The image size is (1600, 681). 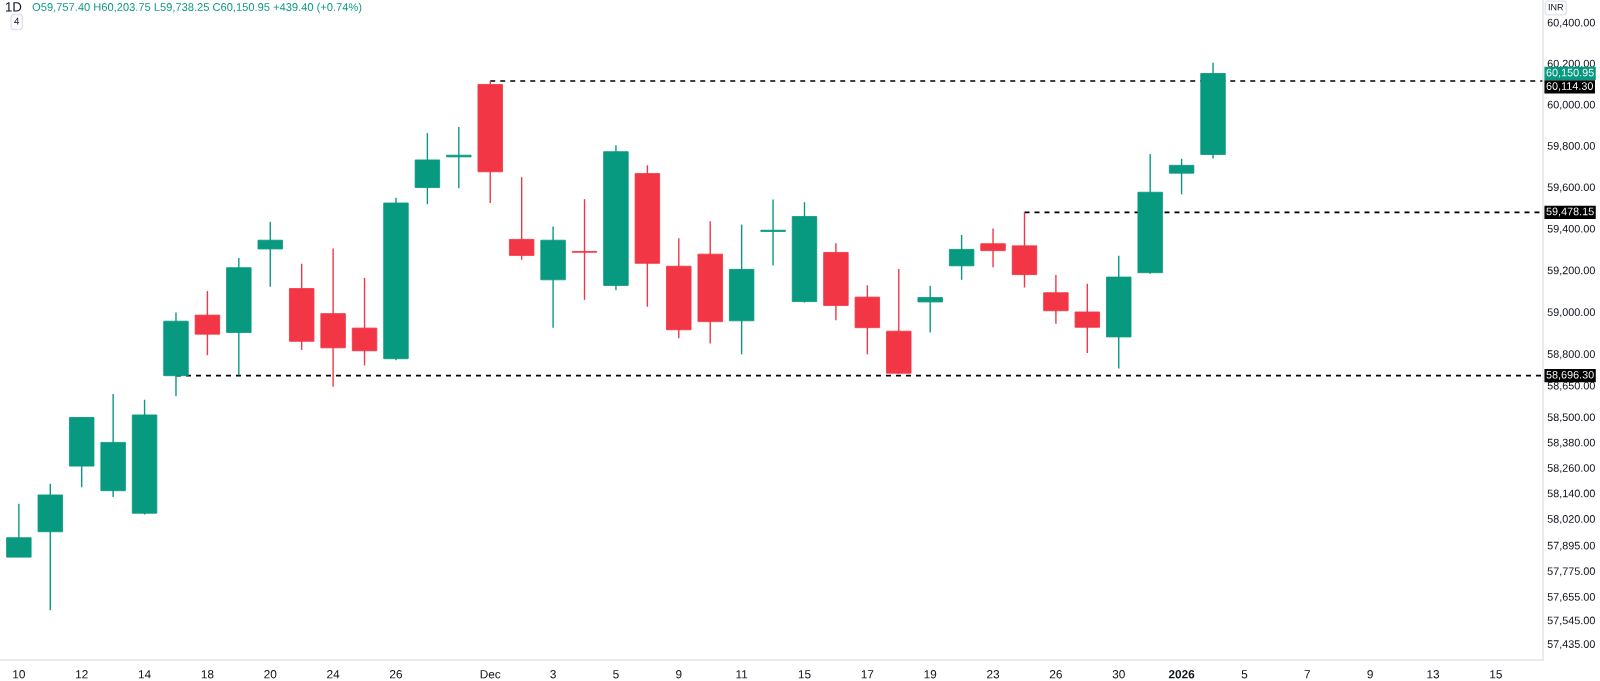 I want to click on y-tick-label: 58,260.00, so click(x=1571, y=469).